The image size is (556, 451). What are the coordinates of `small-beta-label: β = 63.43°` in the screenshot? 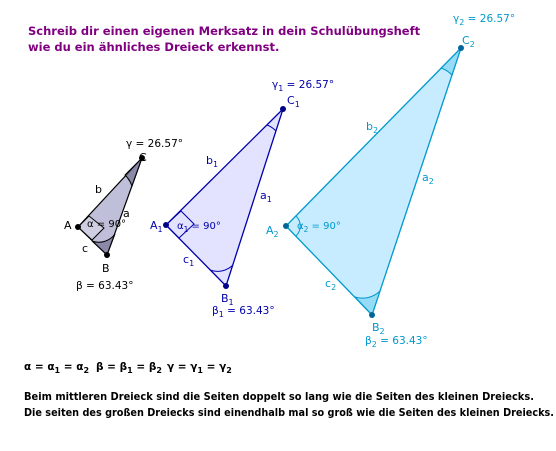 It's located at (104, 286).